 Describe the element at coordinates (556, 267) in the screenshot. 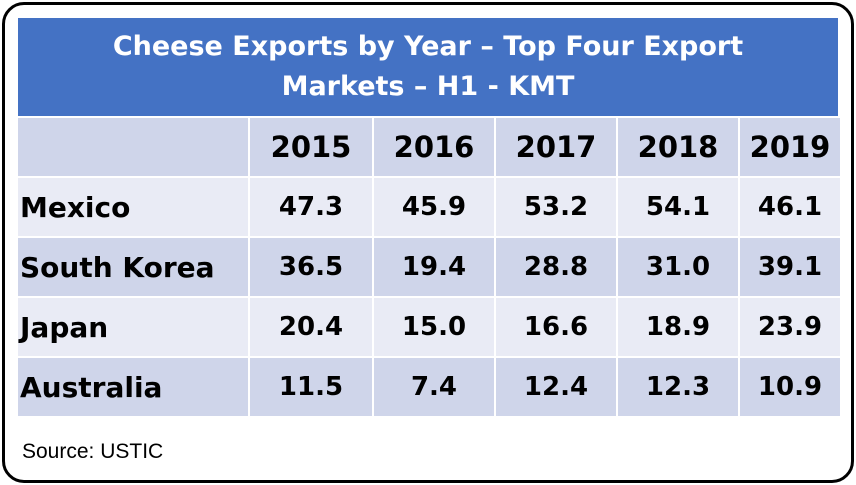

I see `value-cell: 28.8` at that location.